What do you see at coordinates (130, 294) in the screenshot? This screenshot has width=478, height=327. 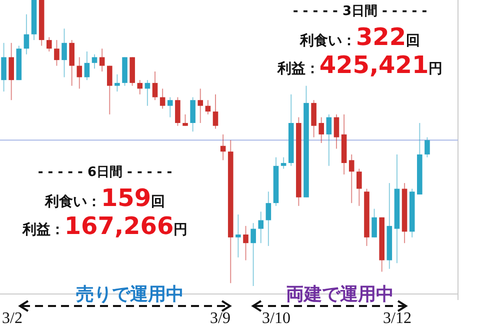 I see `annotation: 売りで運用中` at bounding box center [130, 294].